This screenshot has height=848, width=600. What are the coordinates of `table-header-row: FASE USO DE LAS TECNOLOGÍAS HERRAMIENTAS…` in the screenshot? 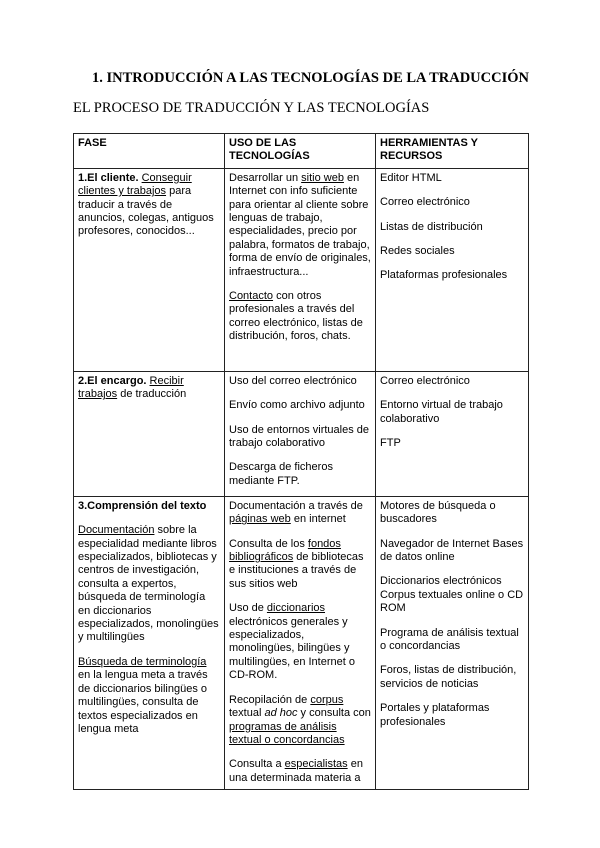 It's located at (301, 151).